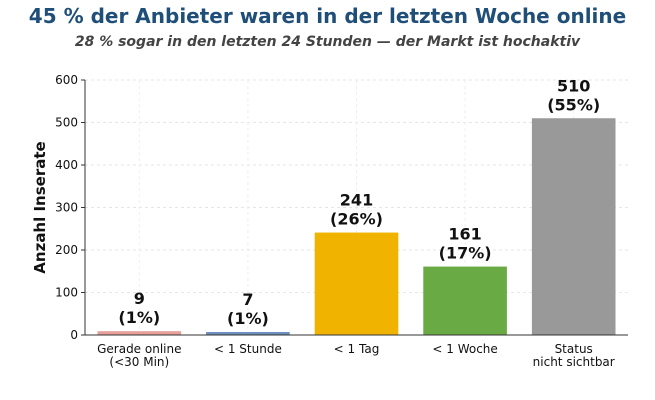 The width and height of the screenshot is (655, 400). What do you see at coordinates (573, 85) in the screenshot?
I see `data-label: 510` at bounding box center [573, 85].